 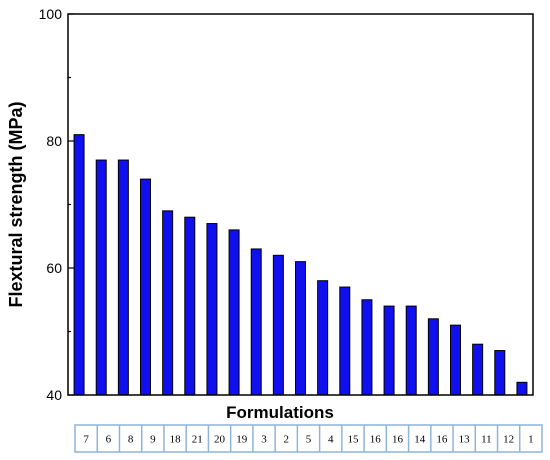 I want to click on formulation-label: 3, so click(x=264, y=440).